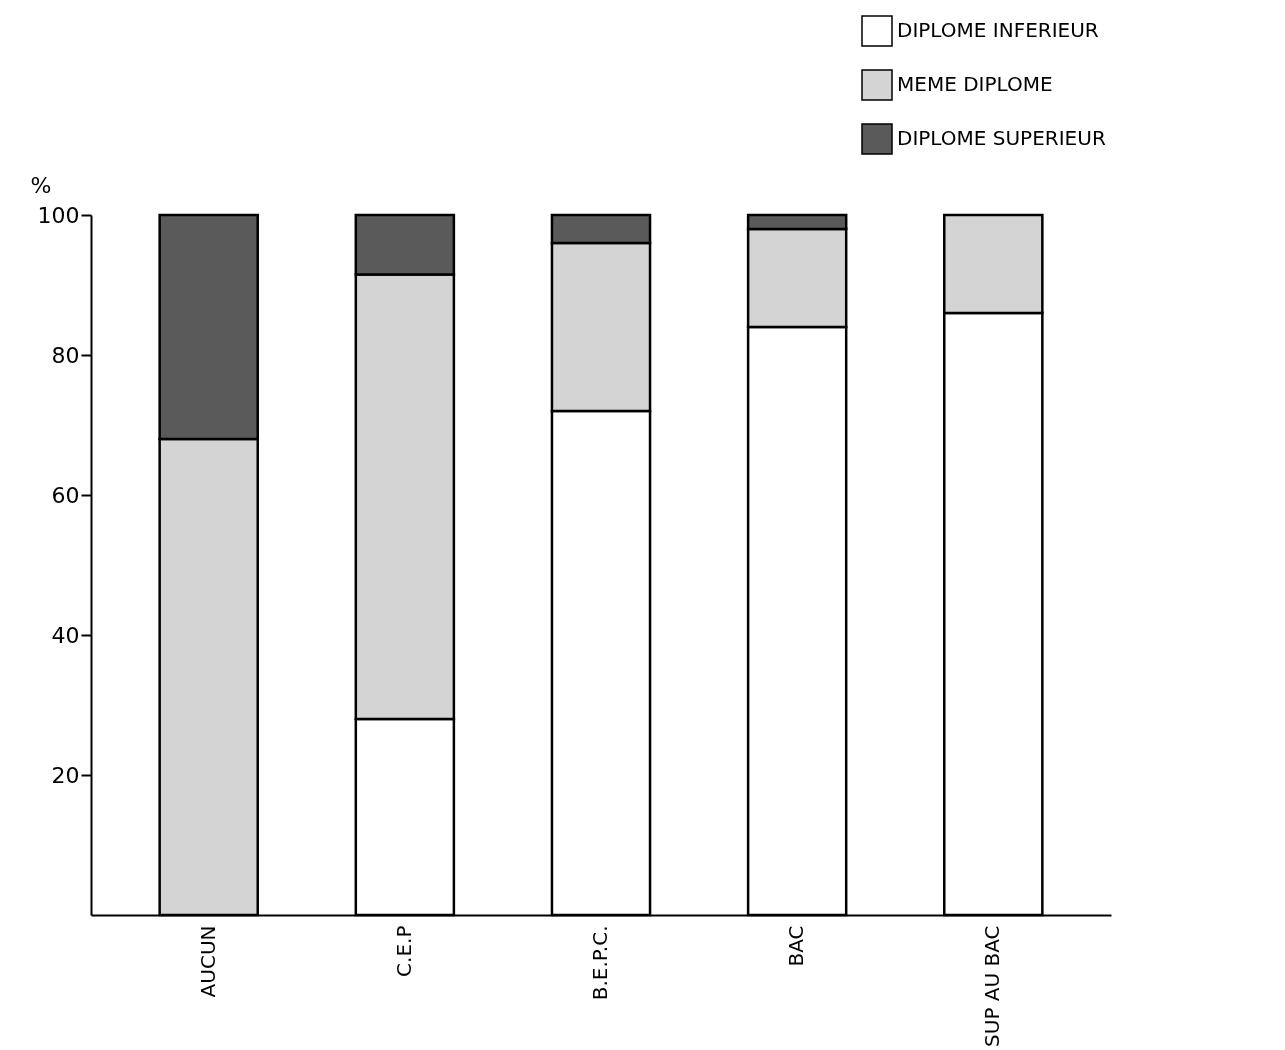  What do you see at coordinates (65, 775) in the screenshot?
I see `y-tick-label: 20` at bounding box center [65, 775].